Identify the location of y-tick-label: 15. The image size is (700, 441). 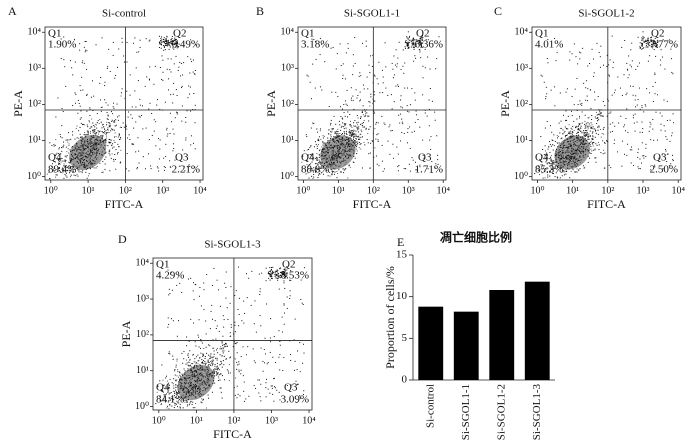
(402, 255).